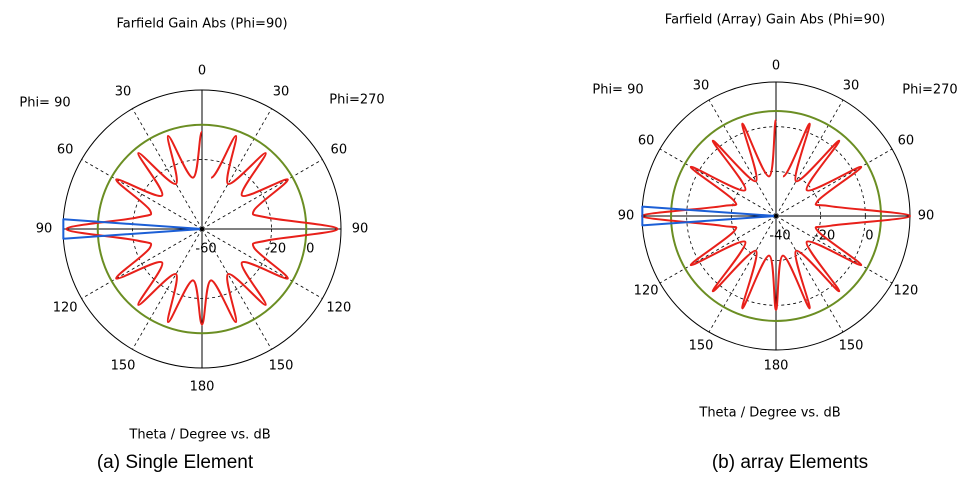 The height and width of the screenshot is (481, 963). I want to click on caption: (a) Single Element, so click(175, 462).